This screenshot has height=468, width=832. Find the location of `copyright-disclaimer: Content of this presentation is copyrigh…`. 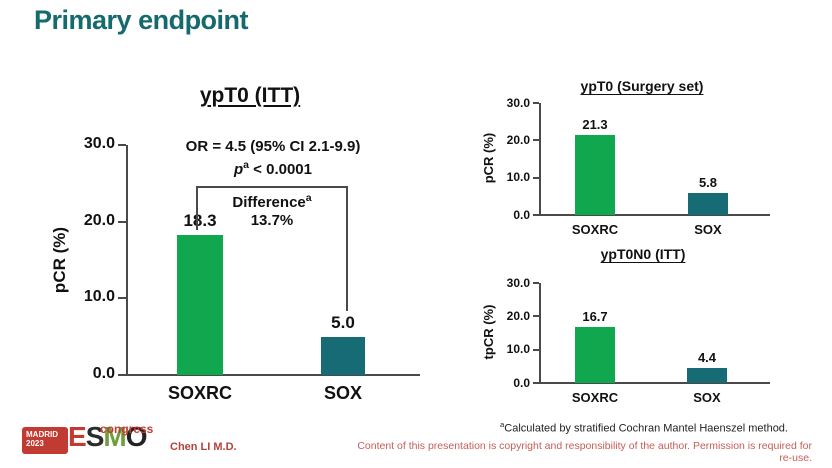

copyright-disclaimer: Content of this presentation is copyrigh… is located at coordinates (584, 452).